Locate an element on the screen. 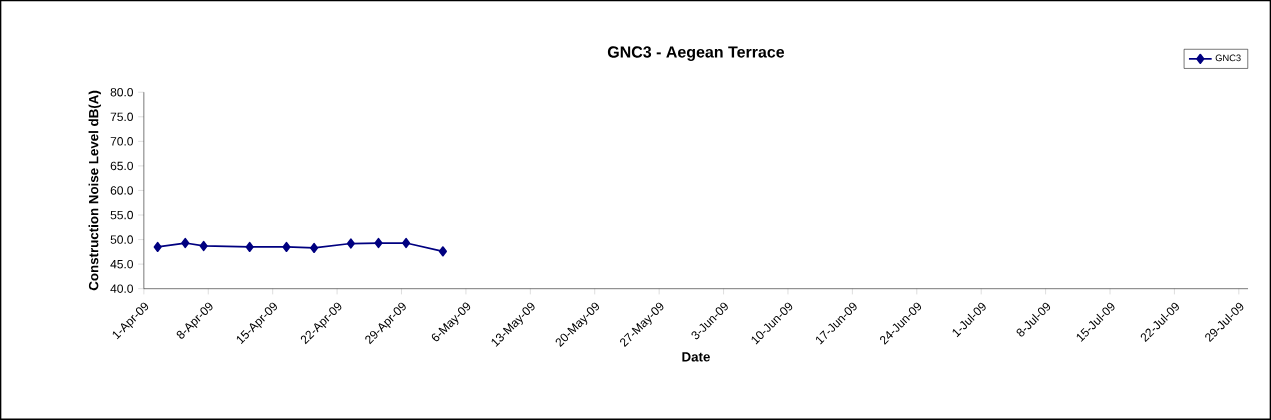  y-tick-label: 40.0 is located at coordinates (121, 288).